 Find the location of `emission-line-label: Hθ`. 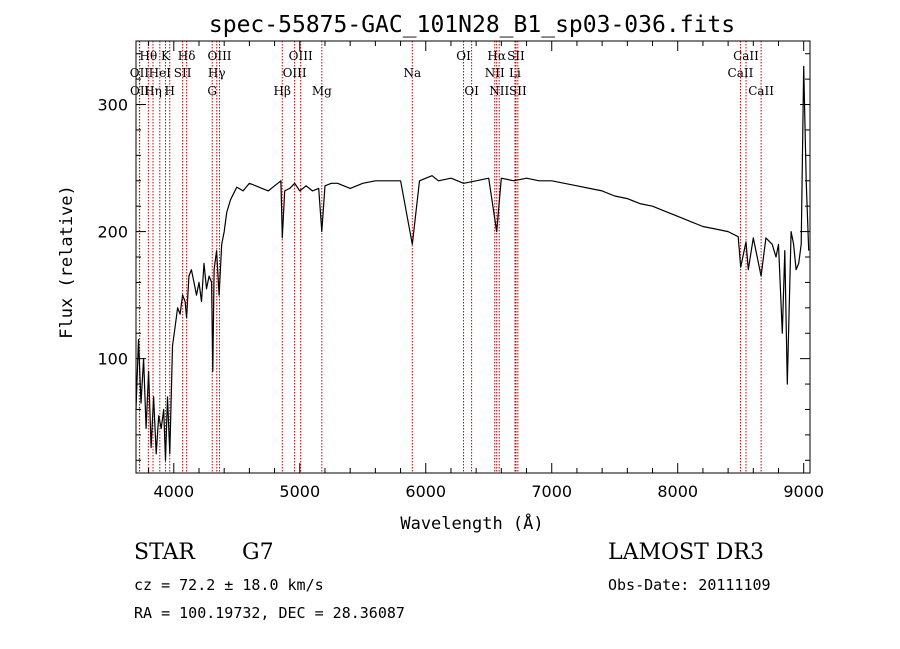

emission-line-label: Hθ is located at coordinates (148, 56).